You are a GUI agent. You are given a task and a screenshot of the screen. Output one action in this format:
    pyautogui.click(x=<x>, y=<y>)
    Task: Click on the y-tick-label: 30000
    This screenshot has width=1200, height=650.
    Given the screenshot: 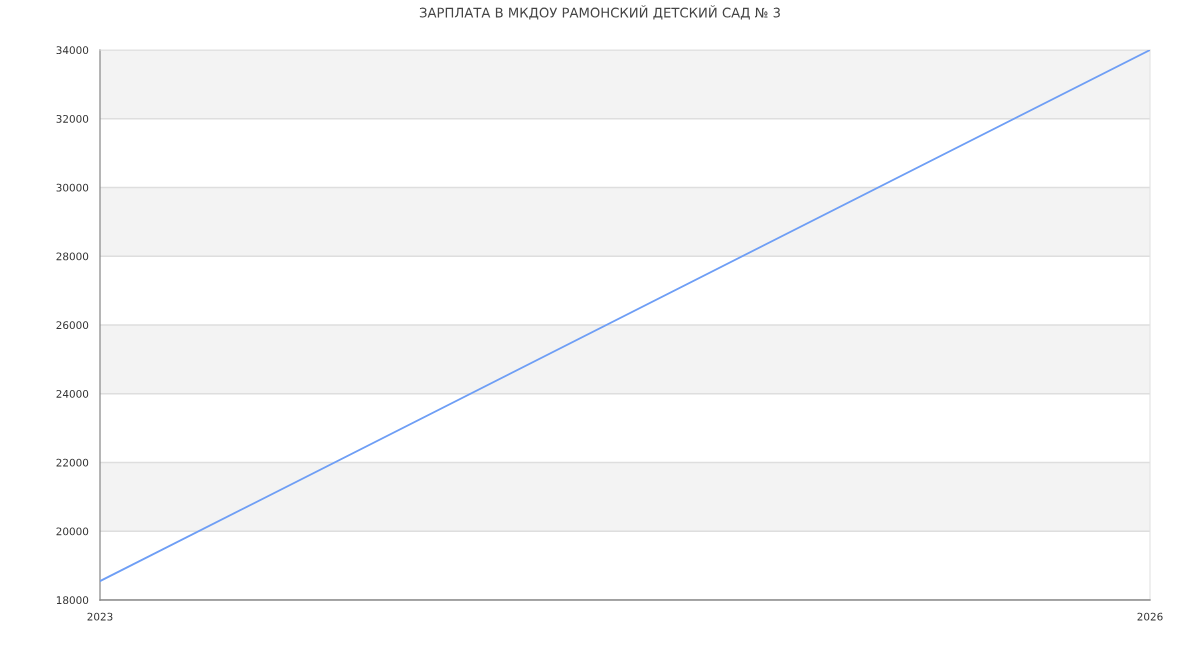 What is the action you would take?
    pyautogui.click(x=72, y=187)
    